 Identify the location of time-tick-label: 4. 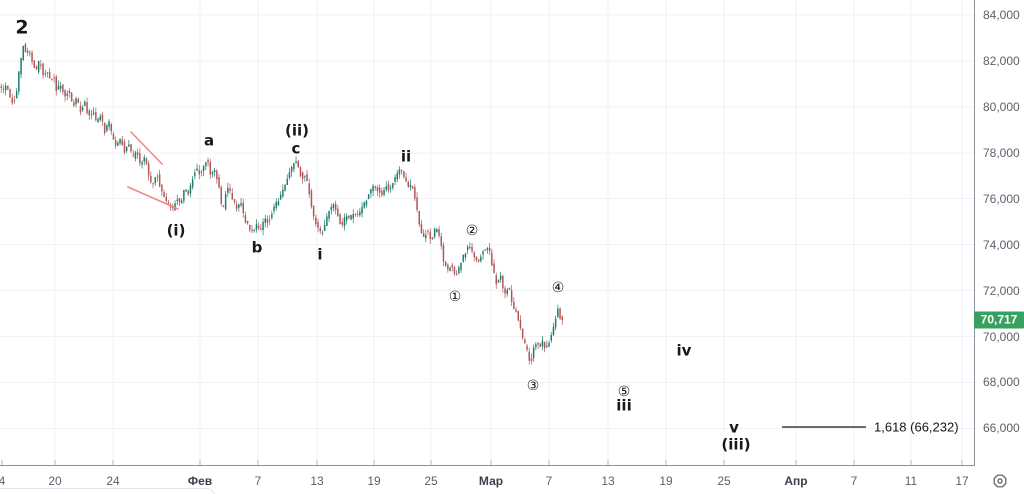
(3, 480).